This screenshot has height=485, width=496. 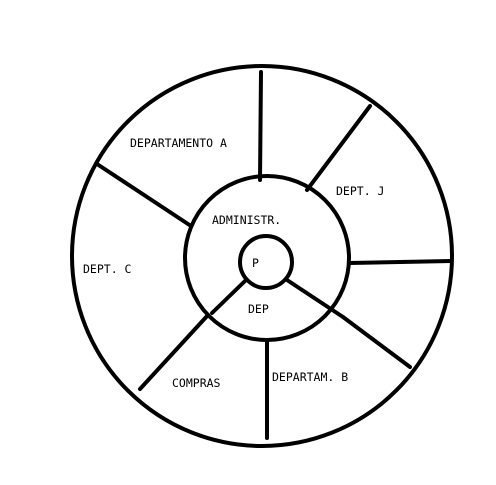 I want to click on divider-left, so click(x=144, y=195).